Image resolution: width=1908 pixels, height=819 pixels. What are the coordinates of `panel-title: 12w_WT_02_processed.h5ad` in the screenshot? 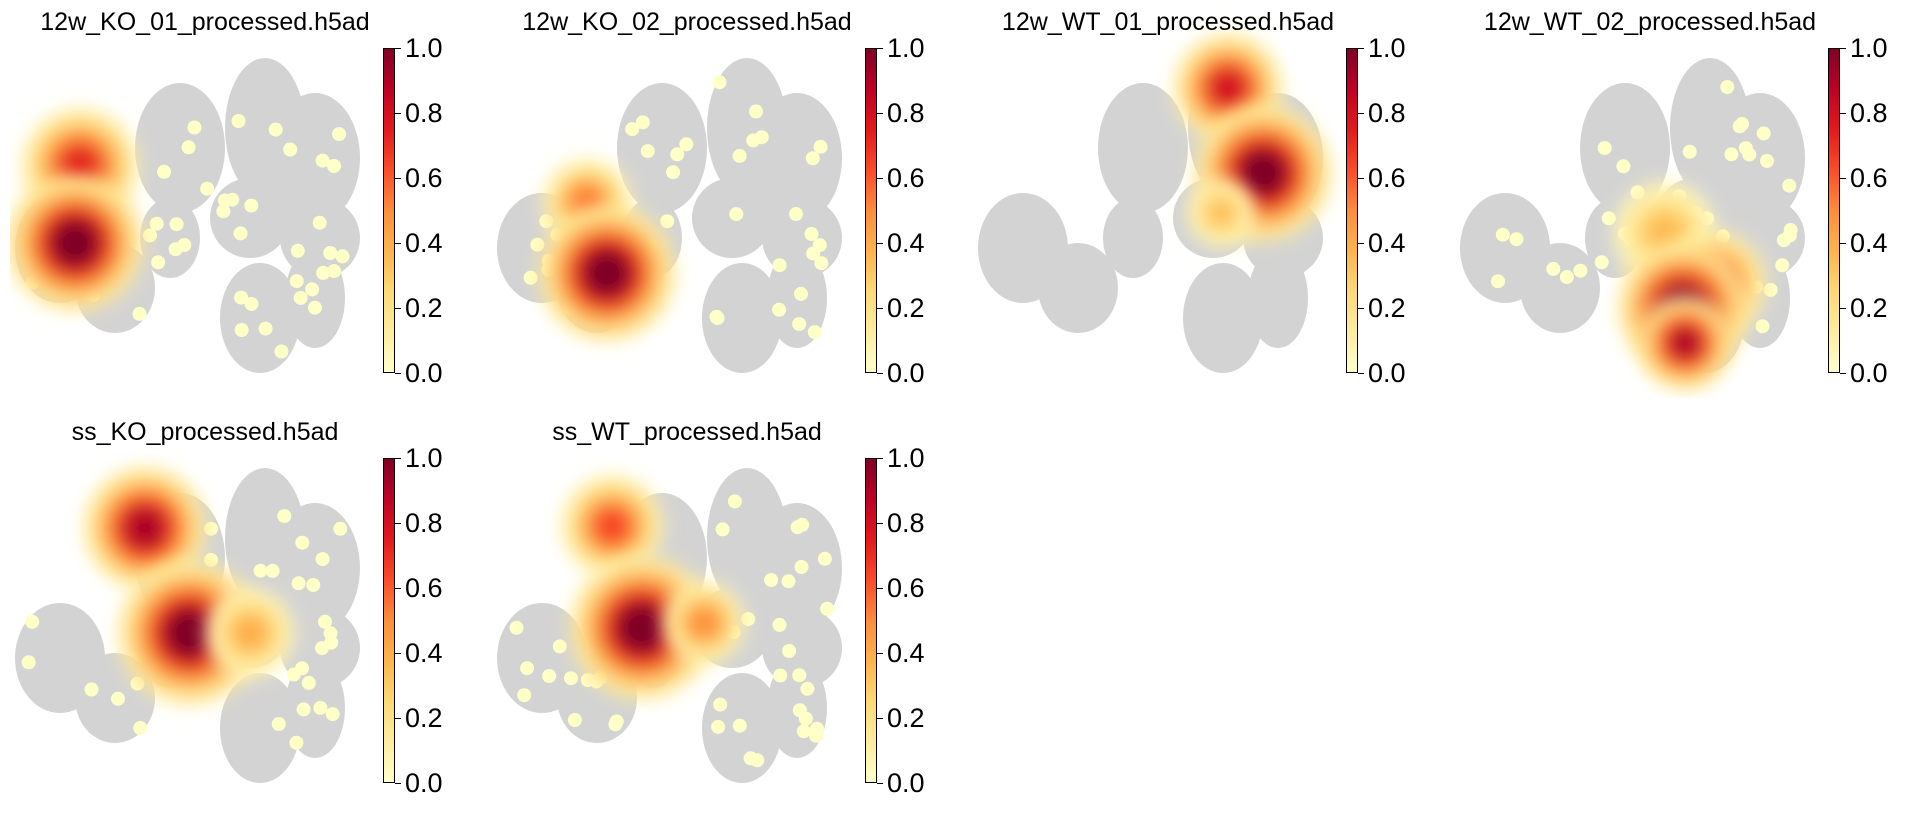 It's located at (1650, 22).